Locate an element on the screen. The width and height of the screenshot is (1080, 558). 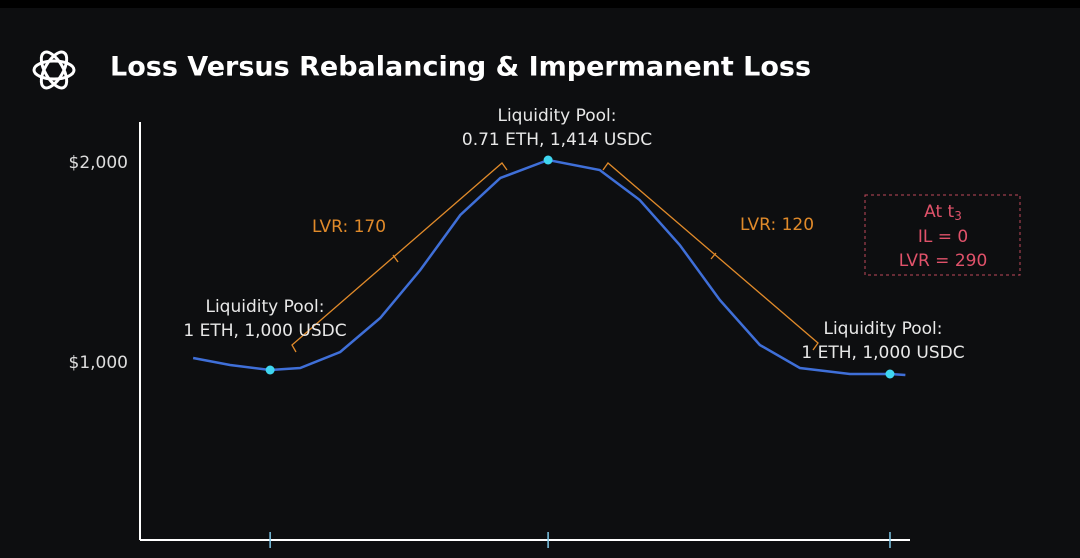
box-title-sub: 3 is located at coordinates (958, 216).